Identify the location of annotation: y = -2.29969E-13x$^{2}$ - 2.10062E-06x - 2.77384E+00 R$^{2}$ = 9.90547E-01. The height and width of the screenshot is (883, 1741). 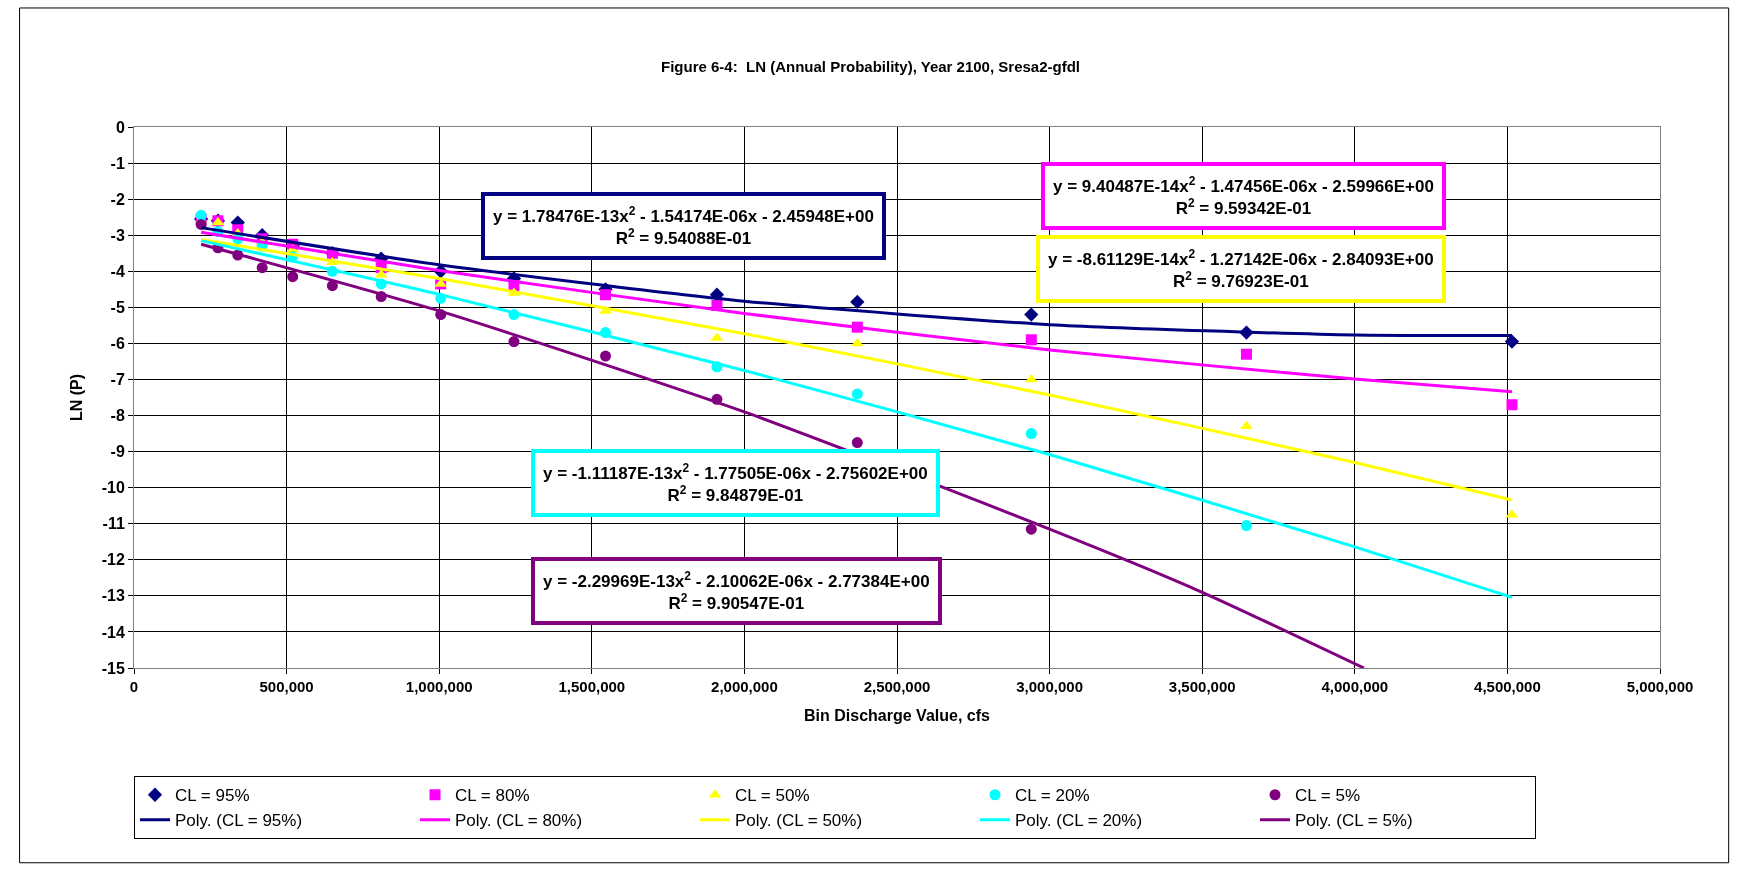
(736, 591).